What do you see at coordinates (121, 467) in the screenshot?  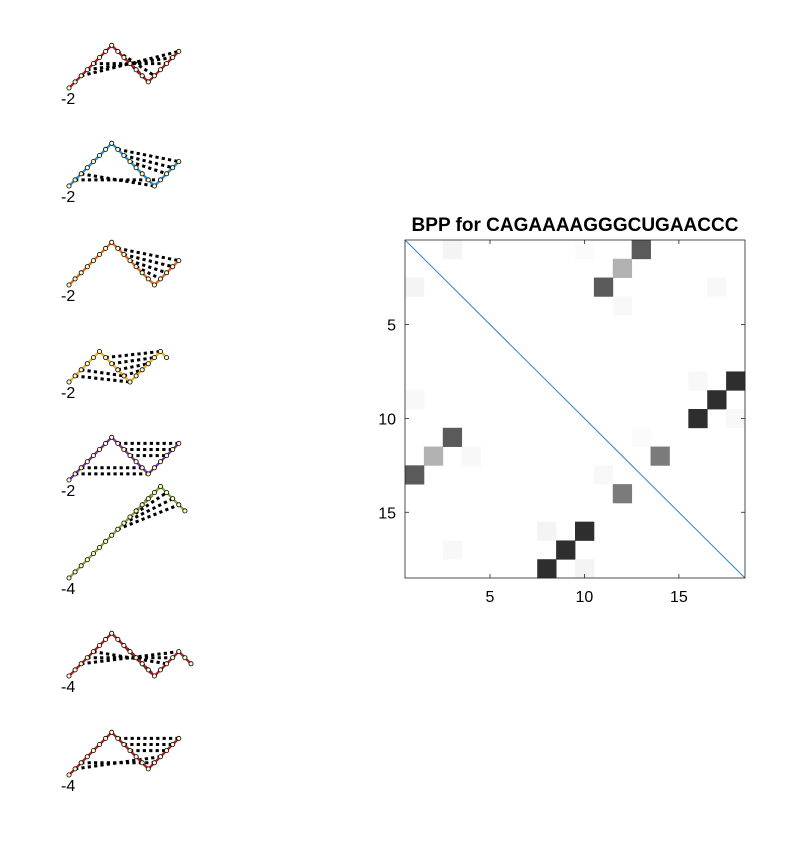 I see `structure-5: -2` at bounding box center [121, 467].